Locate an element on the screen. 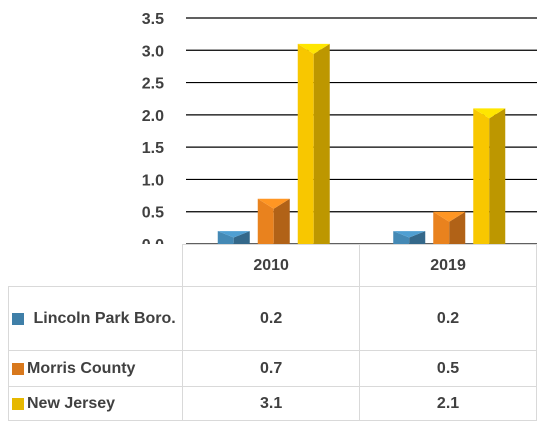 The height and width of the screenshot is (423, 537). legend-label: Morris County is located at coordinates (81, 368).